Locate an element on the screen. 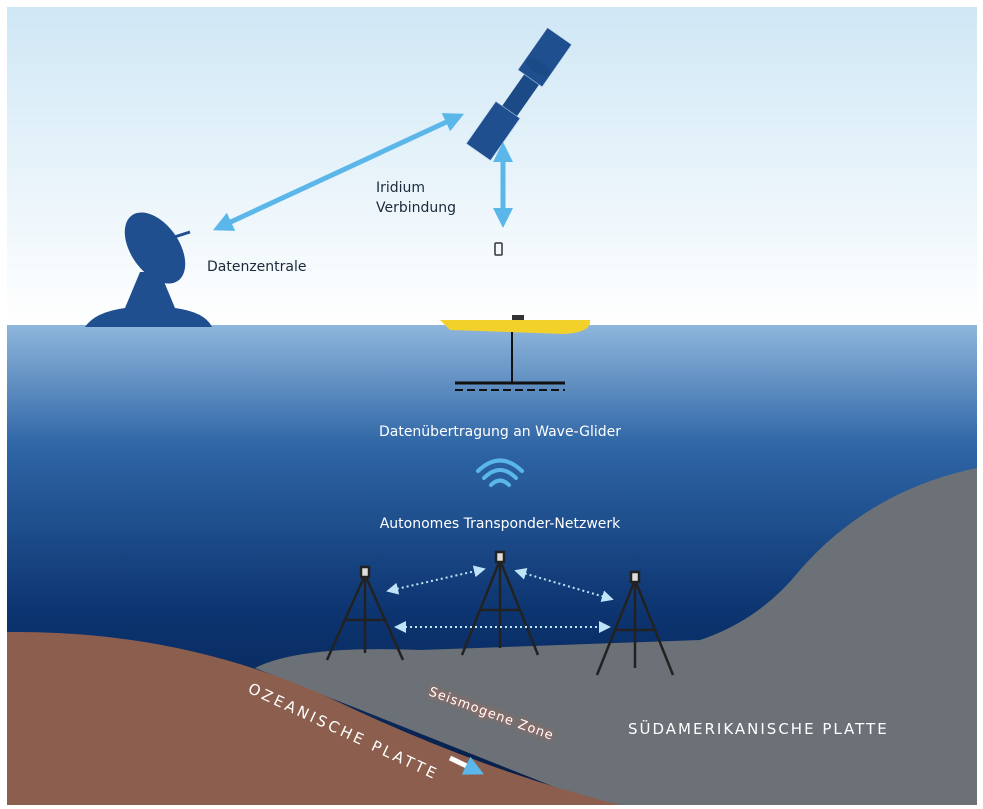  iridium-label: Iridium Verbindung is located at coordinates (416, 198).